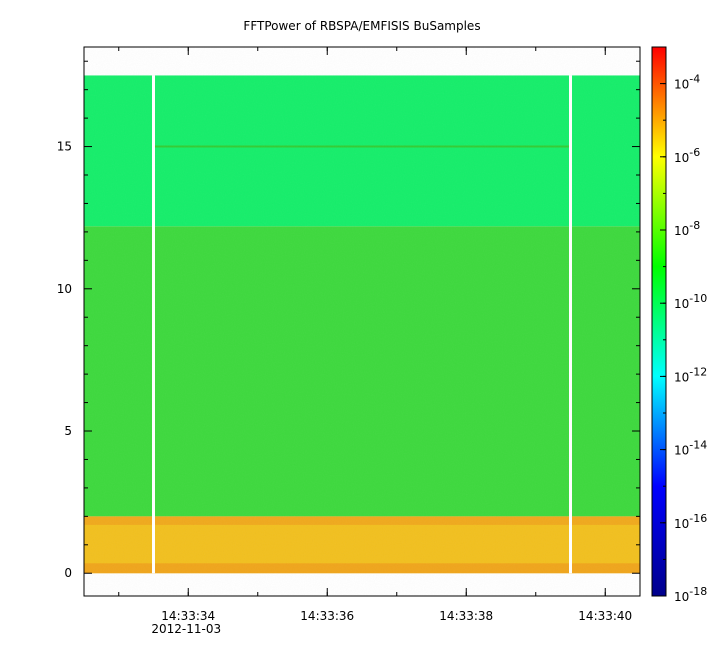 Image resolution: width=724 pixels, height=656 pixels. I want to click on colorbar-tick-label: 10⁻⁴, so click(687, 82).